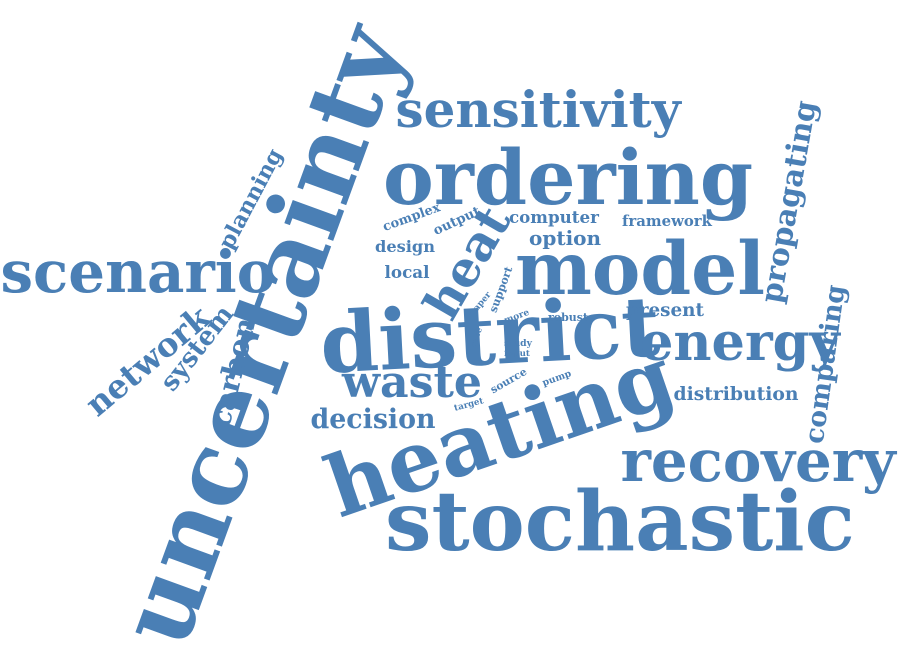 This screenshot has width=900, height=666. What do you see at coordinates (554, 216) in the screenshot?
I see `word-computer: computer` at bounding box center [554, 216].